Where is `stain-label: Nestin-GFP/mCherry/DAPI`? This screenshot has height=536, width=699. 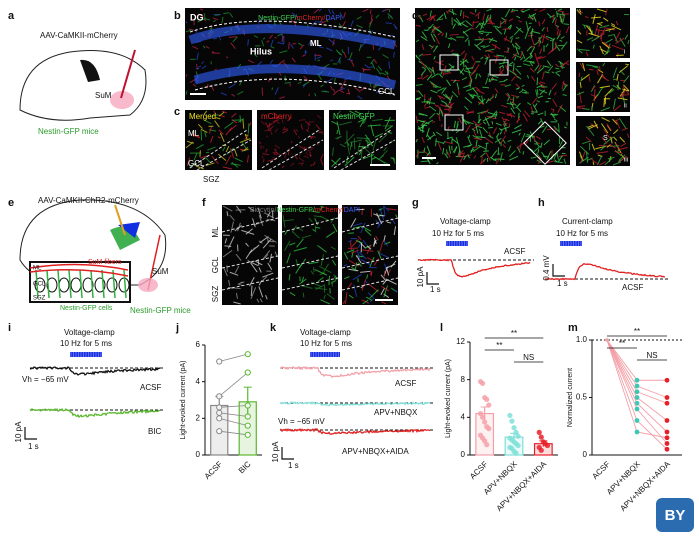
stain-label: Nestin-GFP/mCherry/DAPI is located at coordinates (300, 18).